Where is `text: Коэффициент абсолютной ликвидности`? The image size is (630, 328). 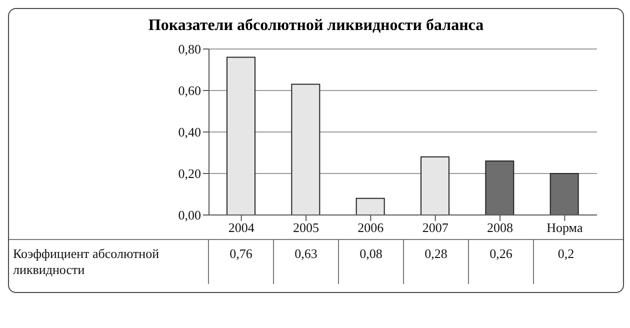
text: Коэффициент абсолютной ликвидности is located at coordinates (86, 262).